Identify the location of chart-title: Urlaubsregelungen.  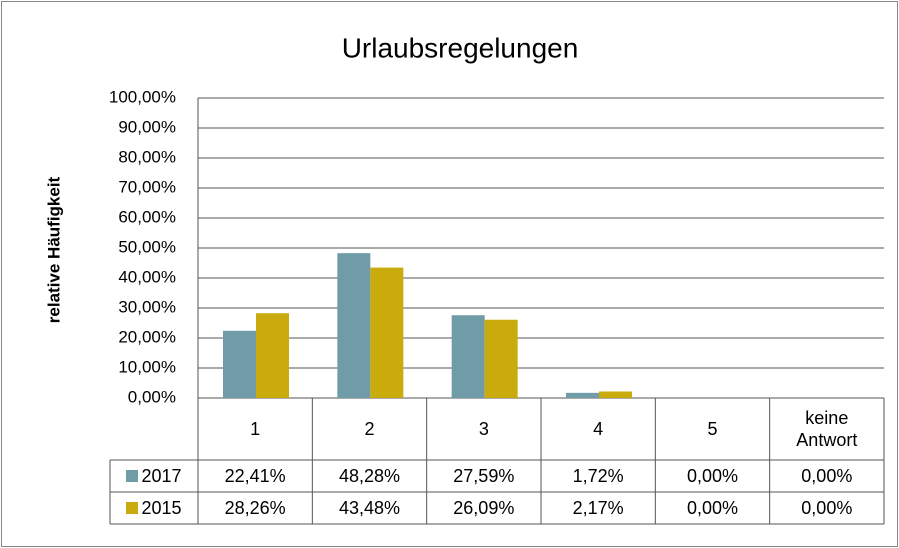
(460, 47).